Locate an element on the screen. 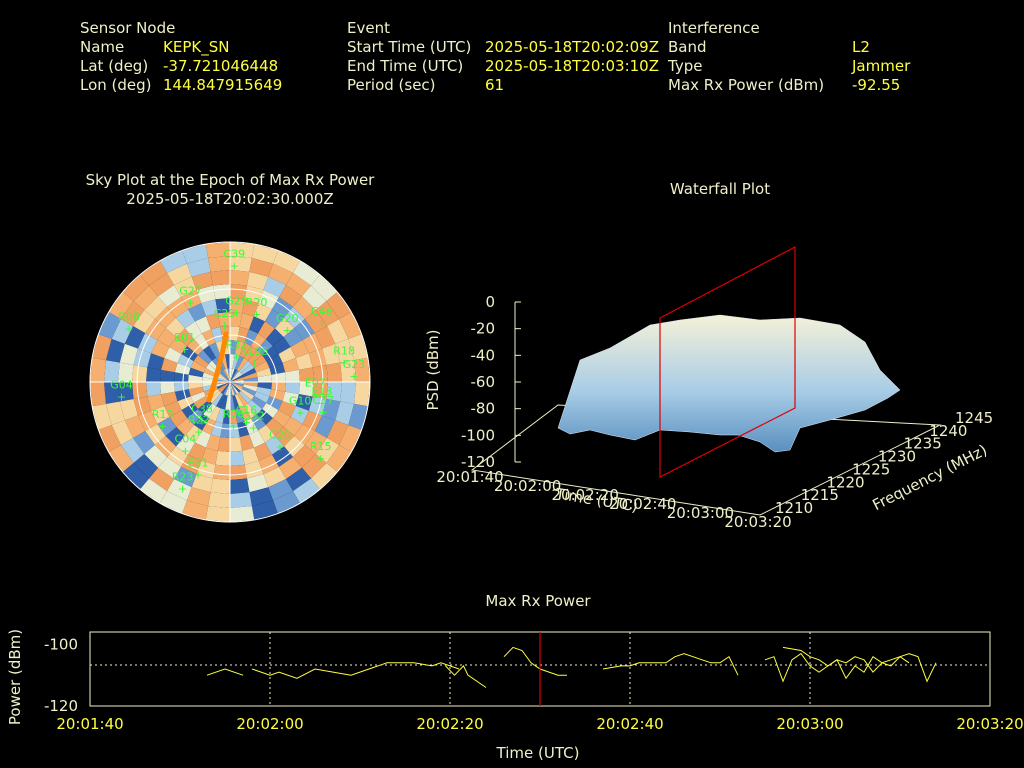 The image size is (1024, 768). y-tick-label: 1220 is located at coordinates (845, 482).